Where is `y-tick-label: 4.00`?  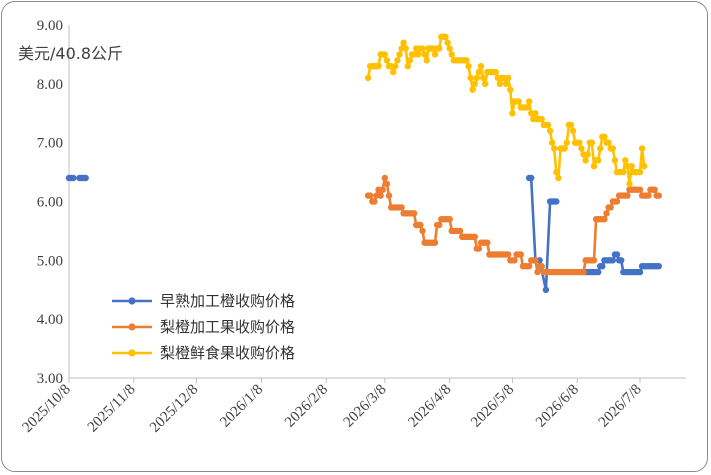
y-tick-label: 4.00 is located at coordinates (50, 320).